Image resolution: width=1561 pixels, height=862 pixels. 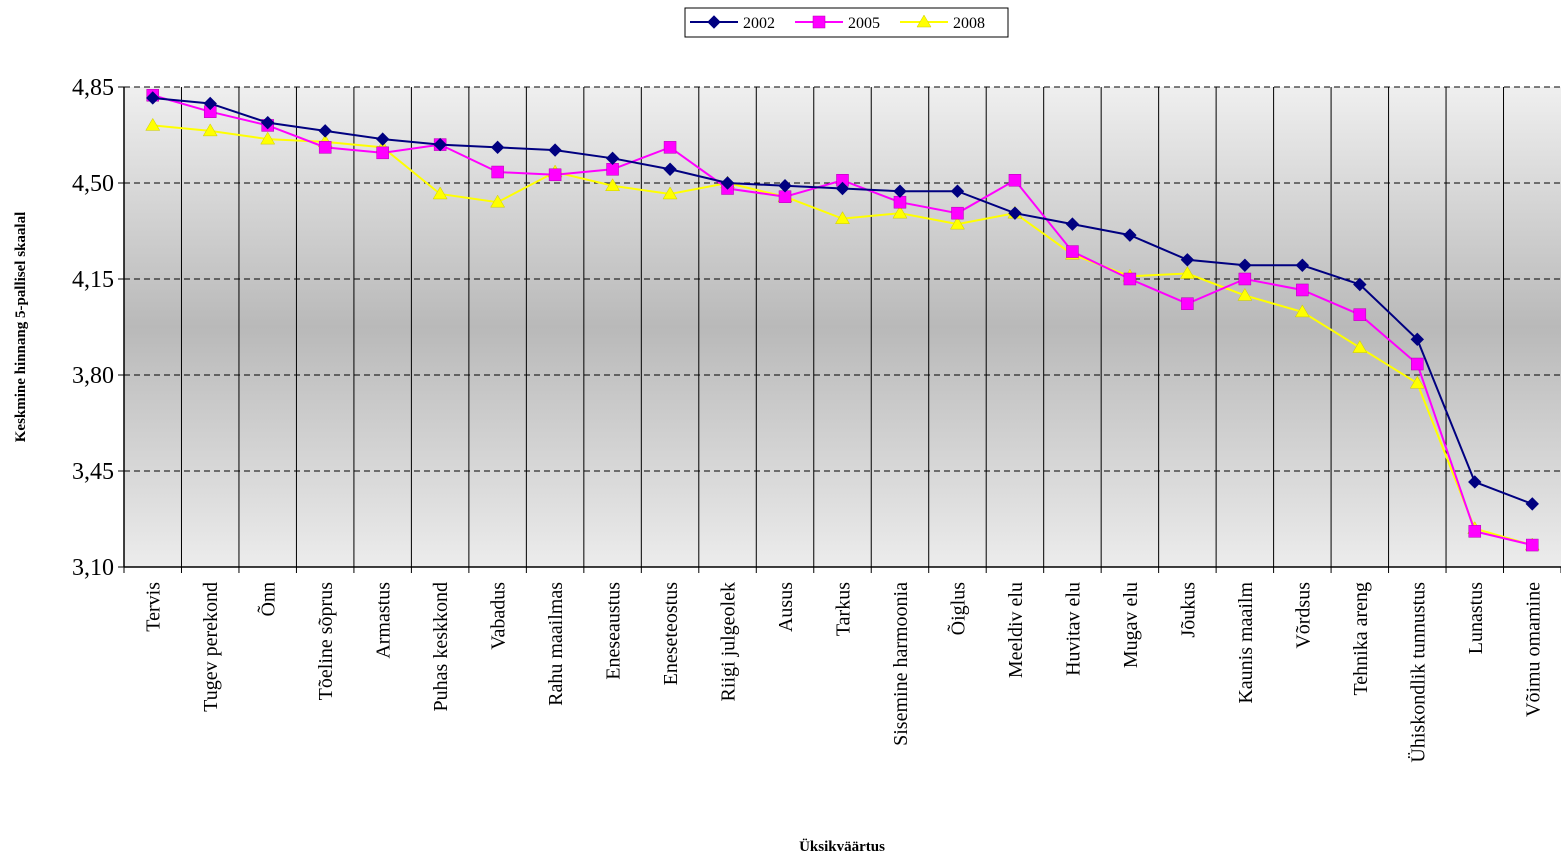 I want to click on y-tick-label: 3,80, so click(x=93, y=376).